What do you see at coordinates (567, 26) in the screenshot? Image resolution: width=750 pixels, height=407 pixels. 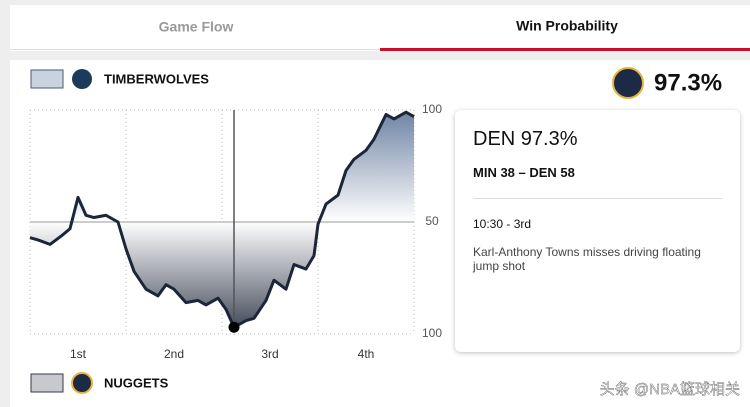 I see `tab: Win Probability` at bounding box center [567, 26].